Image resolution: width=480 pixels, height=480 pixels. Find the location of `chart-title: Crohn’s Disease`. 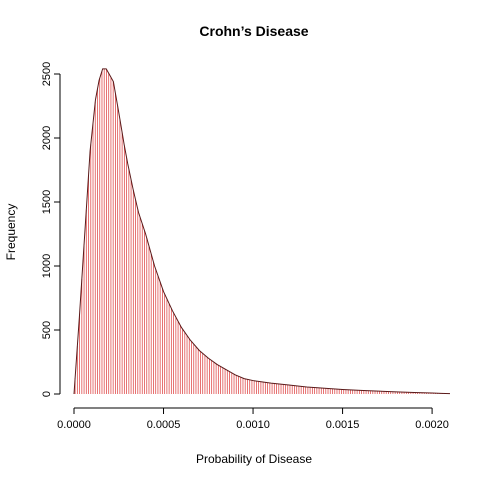

chart-title: Crohn’s Disease is located at coordinates (253, 31).